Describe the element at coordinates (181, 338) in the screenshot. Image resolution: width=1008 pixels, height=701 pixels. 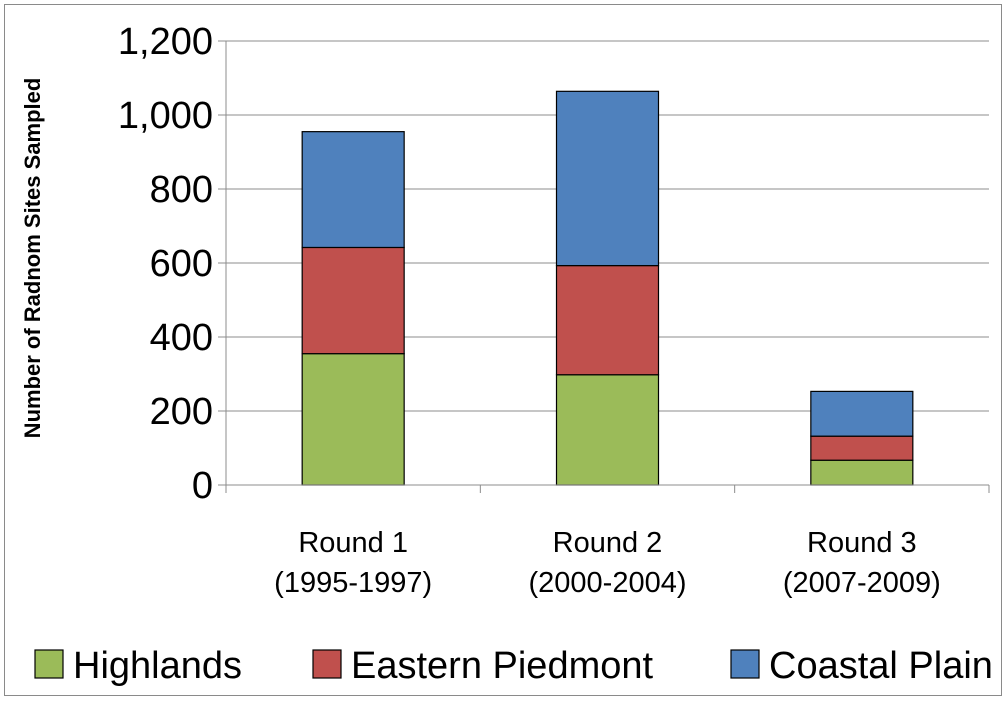
I see `y-tick-label: 400` at that location.